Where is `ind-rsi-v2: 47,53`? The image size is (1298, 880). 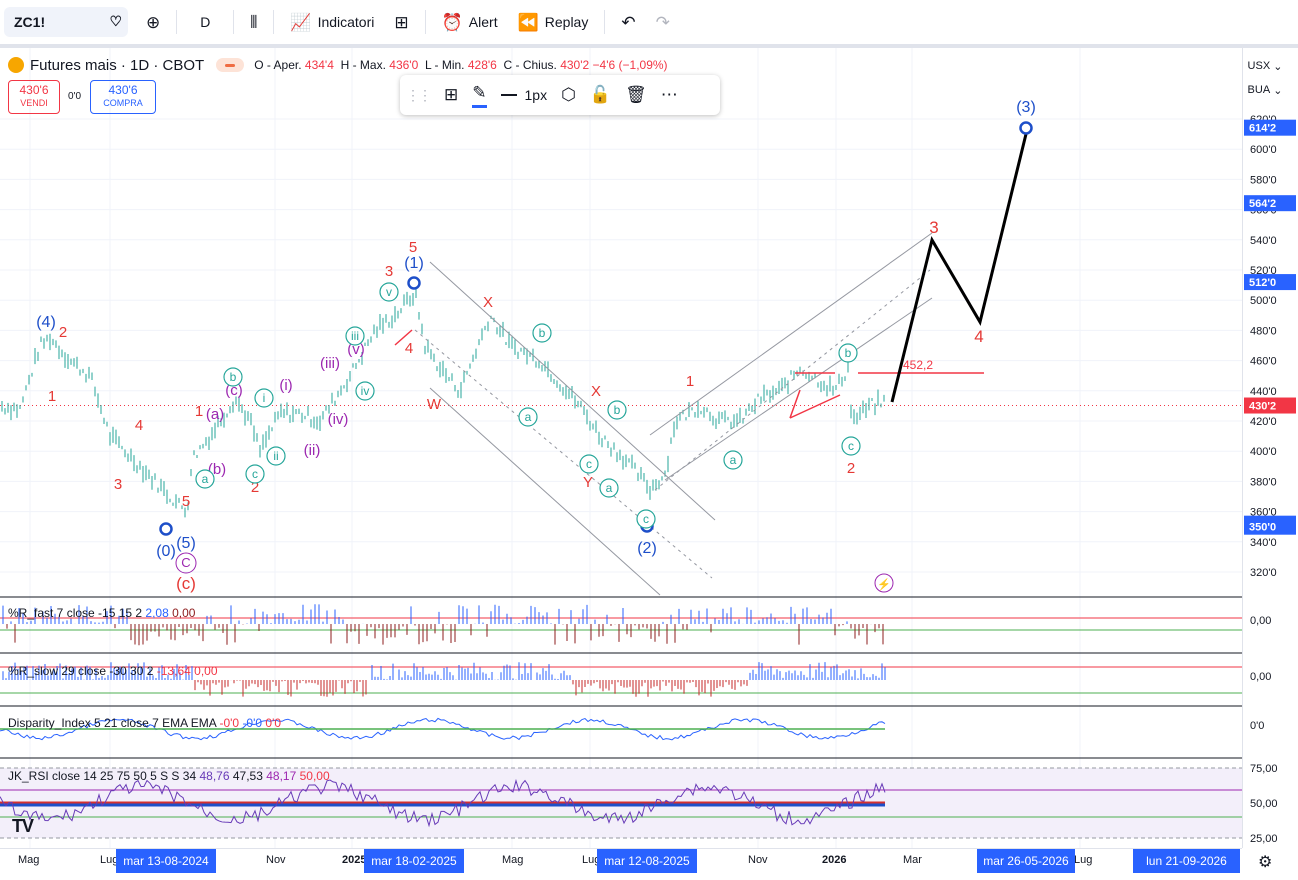 ind-rsi-v2: 47,53 is located at coordinates (247, 776).